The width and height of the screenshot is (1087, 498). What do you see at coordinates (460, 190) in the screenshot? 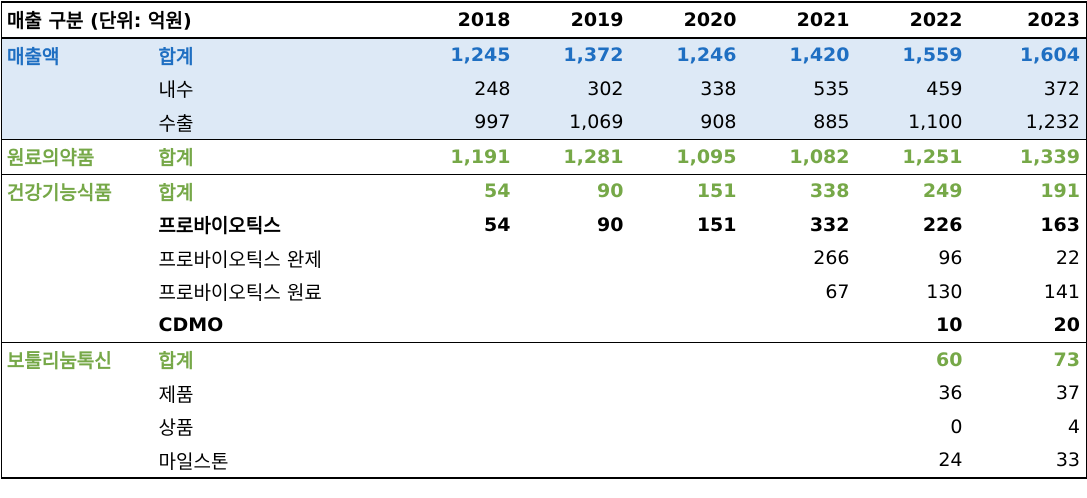
I see `value-cell: 54` at bounding box center [460, 190].